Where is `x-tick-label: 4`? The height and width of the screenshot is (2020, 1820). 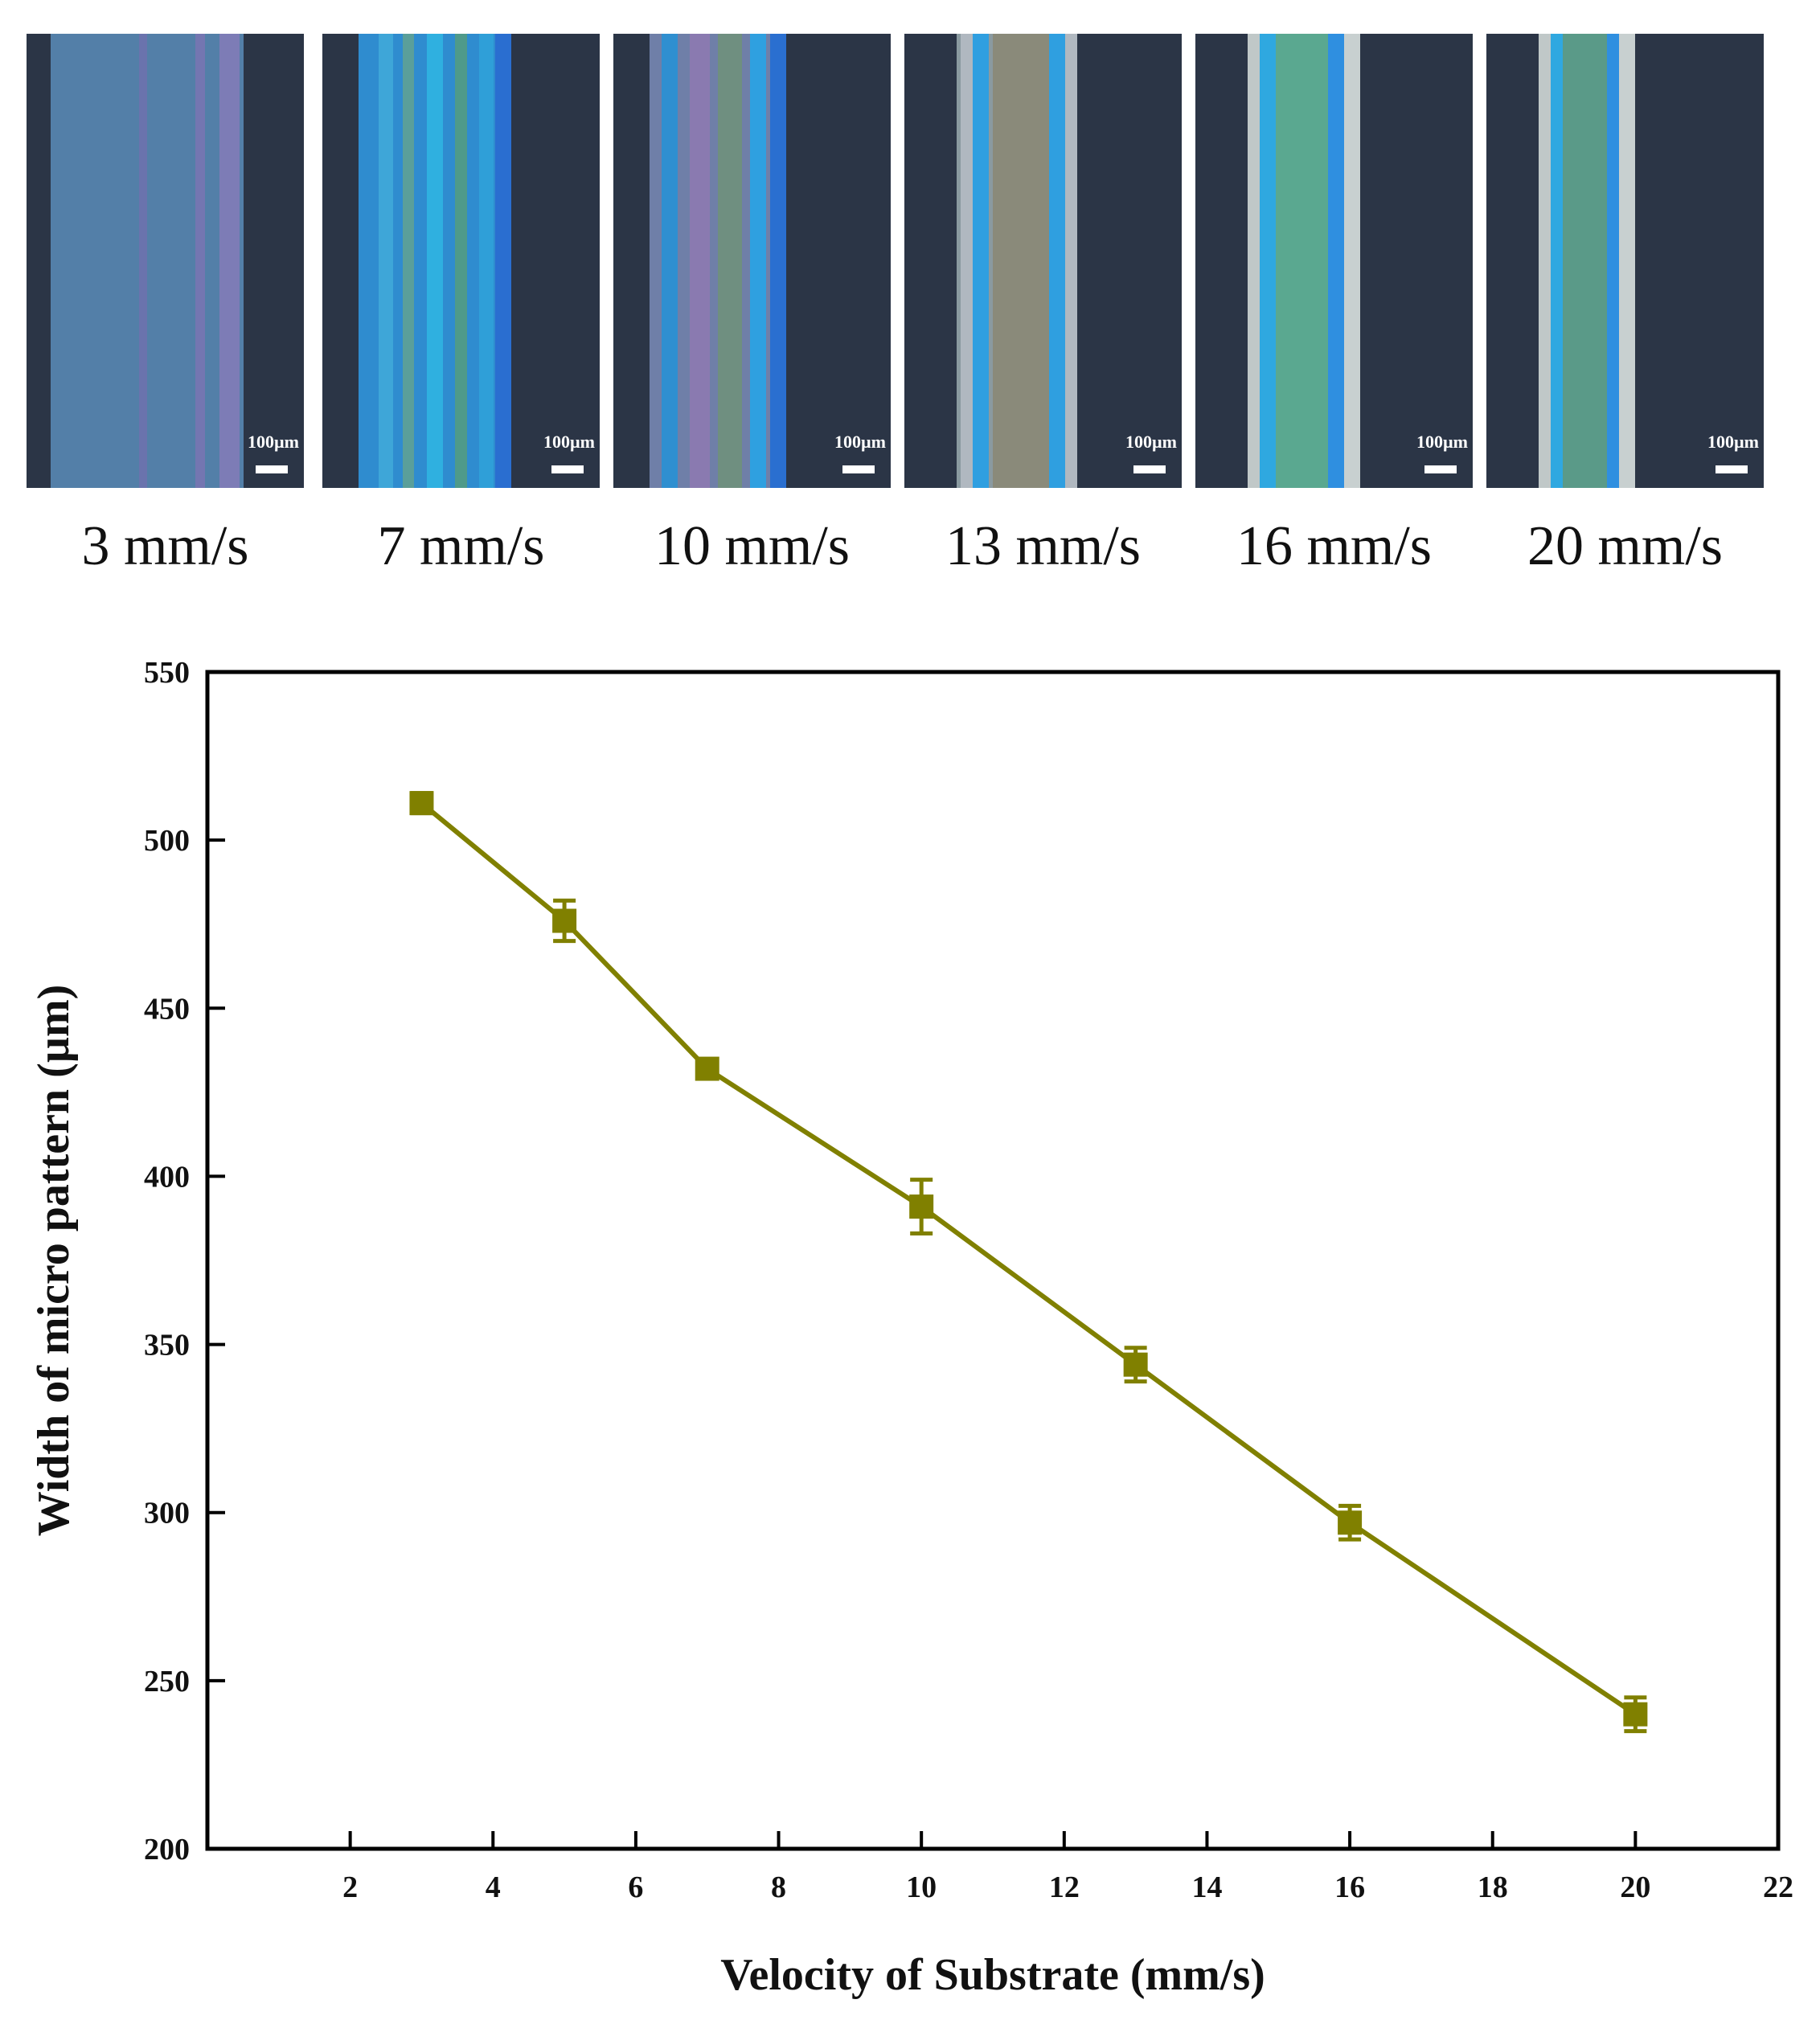 x-tick-label: 4 is located at coordinates (493, 1887).